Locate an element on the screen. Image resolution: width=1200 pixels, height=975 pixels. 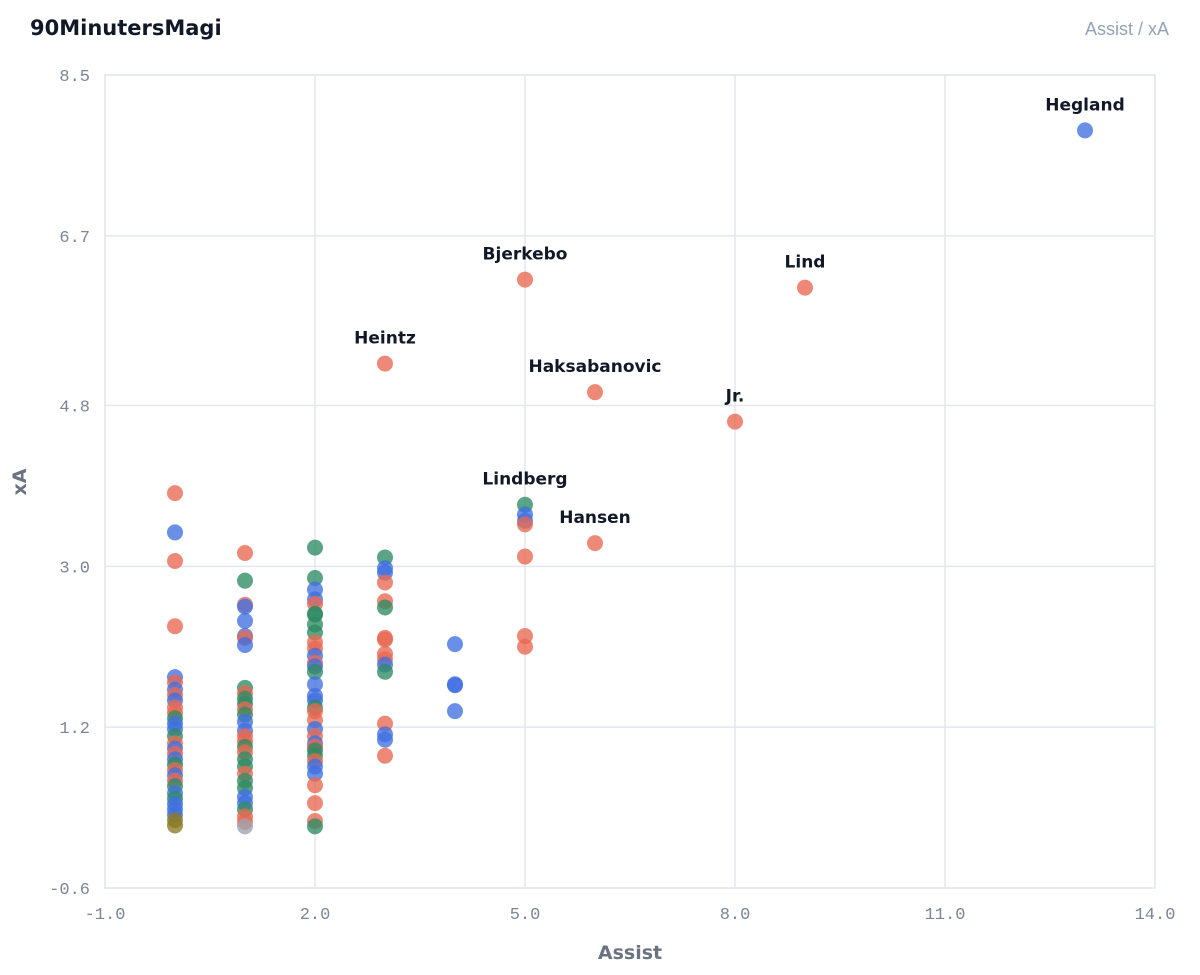
y-tick-labels: -0.6 1.2 3.0 4.8 6.7 8.5 is located at coordinates (69, 484).